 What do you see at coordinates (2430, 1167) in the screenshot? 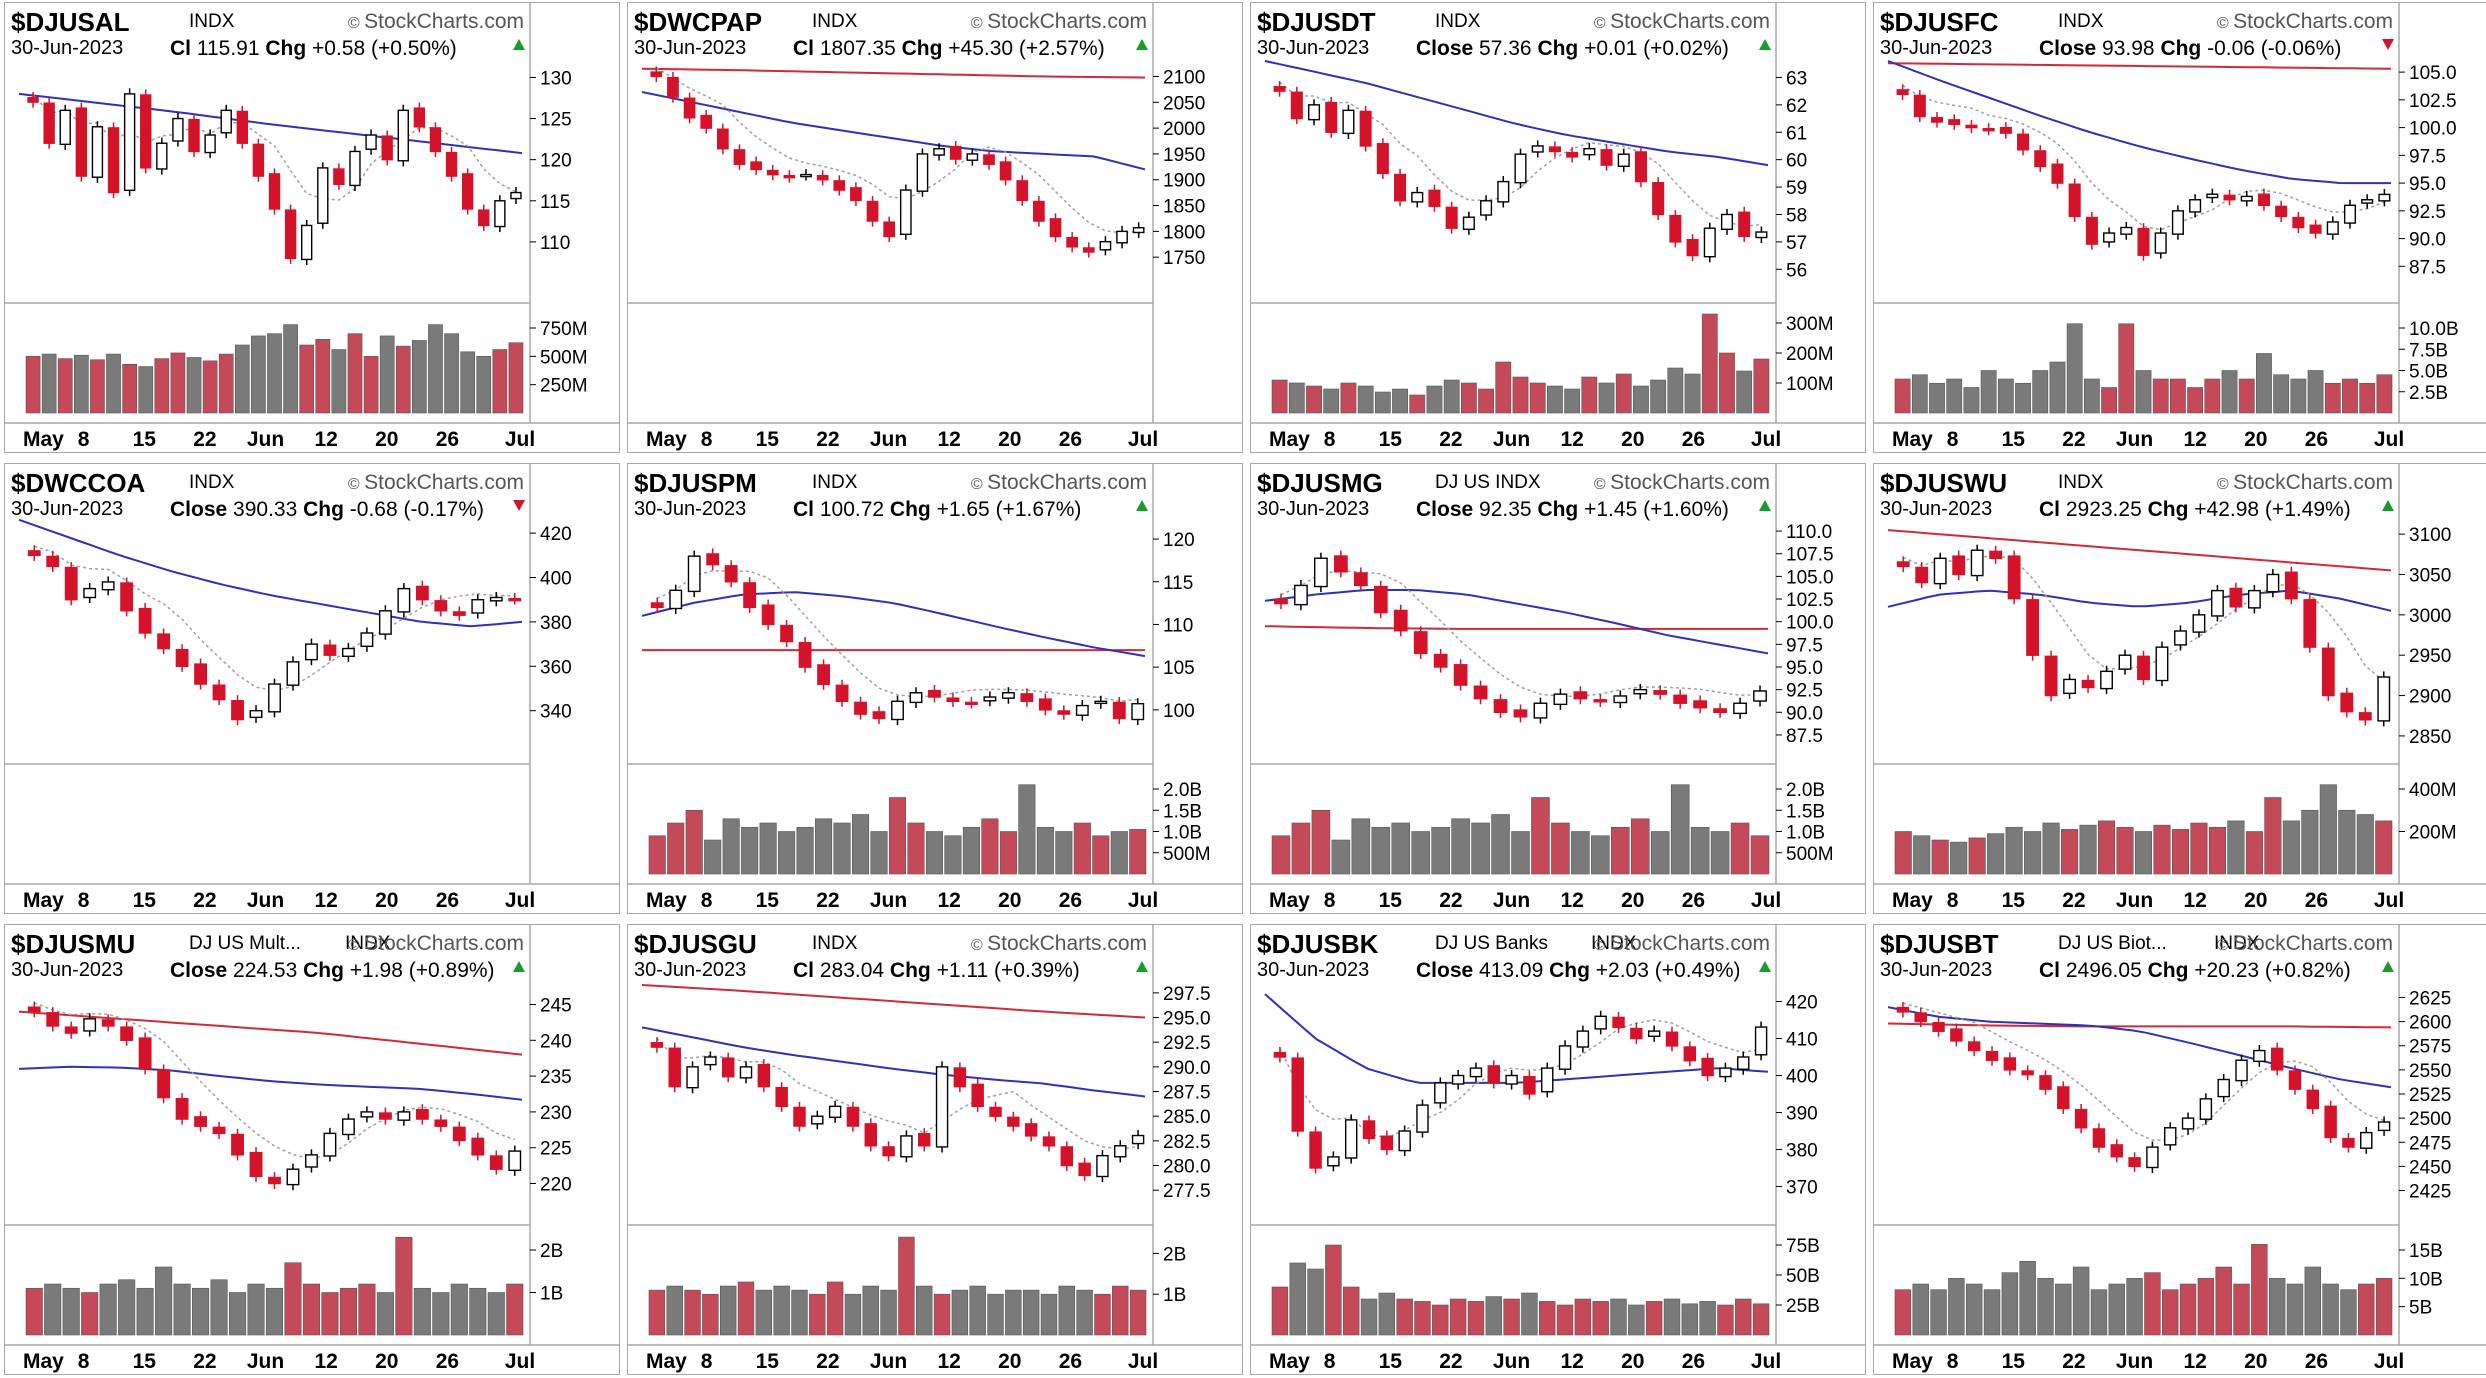
I see `y-tick-label: 2450` at bounding box center [2430, 1167].